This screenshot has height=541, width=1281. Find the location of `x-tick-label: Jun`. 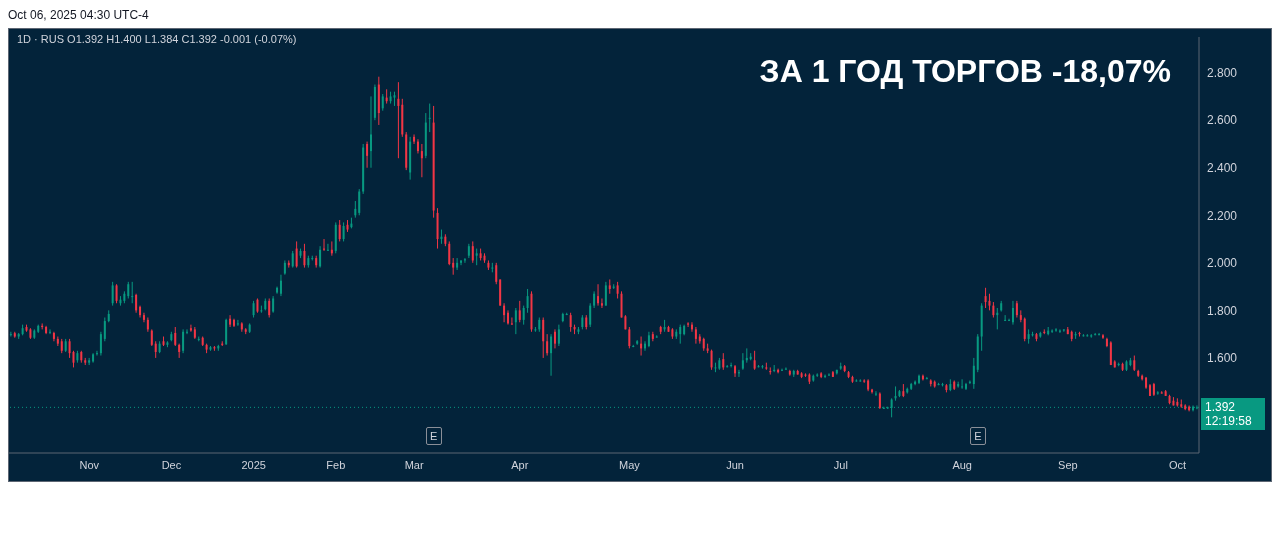

x-tick-label: Jun is located at coordinates (735, 464).